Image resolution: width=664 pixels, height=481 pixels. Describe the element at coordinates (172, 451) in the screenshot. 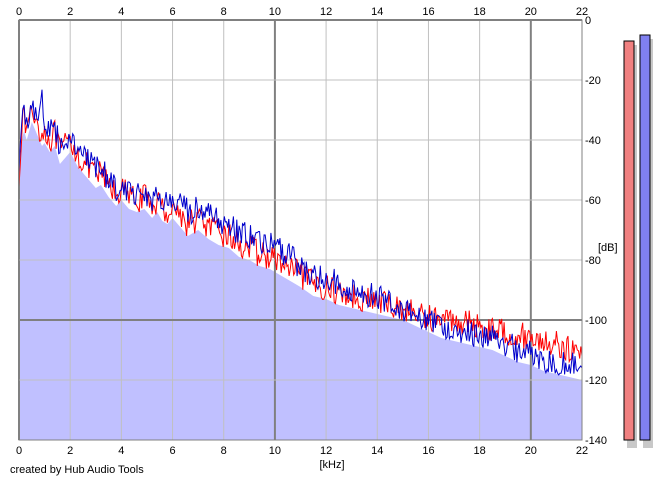

I see `x-tick-label-bottom: 6` at that location.